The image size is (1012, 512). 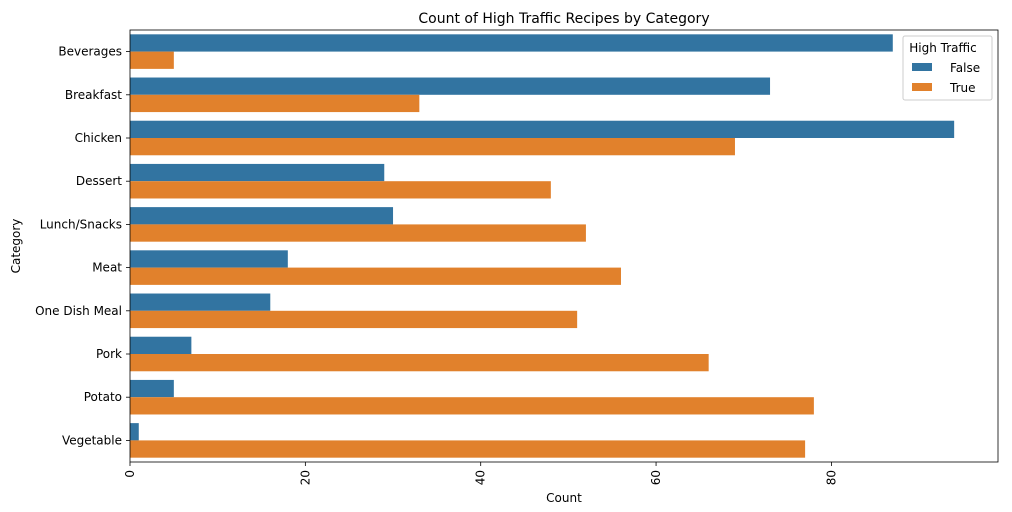 I want to click on legend-title: High Traffic, so click(x=942, y=48).